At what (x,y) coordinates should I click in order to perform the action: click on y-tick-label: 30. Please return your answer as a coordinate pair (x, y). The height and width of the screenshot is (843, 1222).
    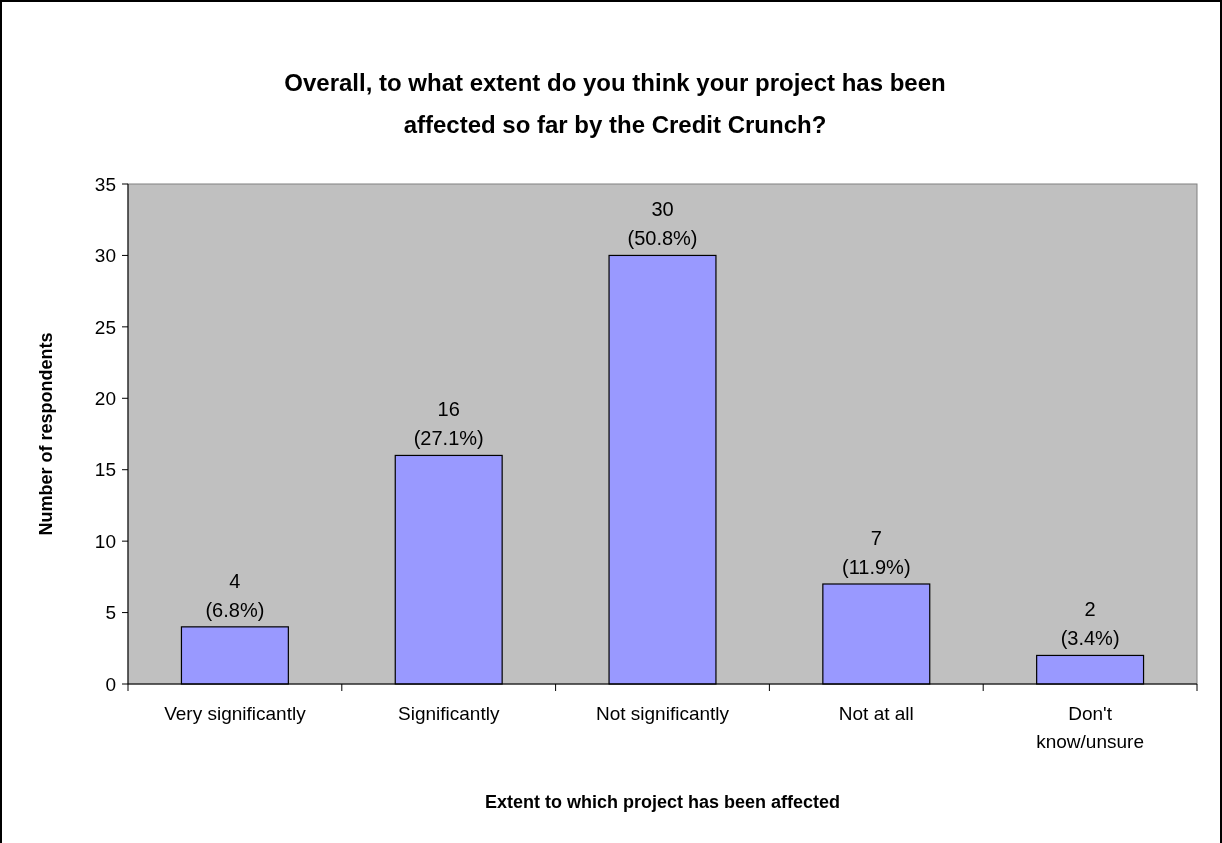
    Looking at the image, I should click on (105, 256).